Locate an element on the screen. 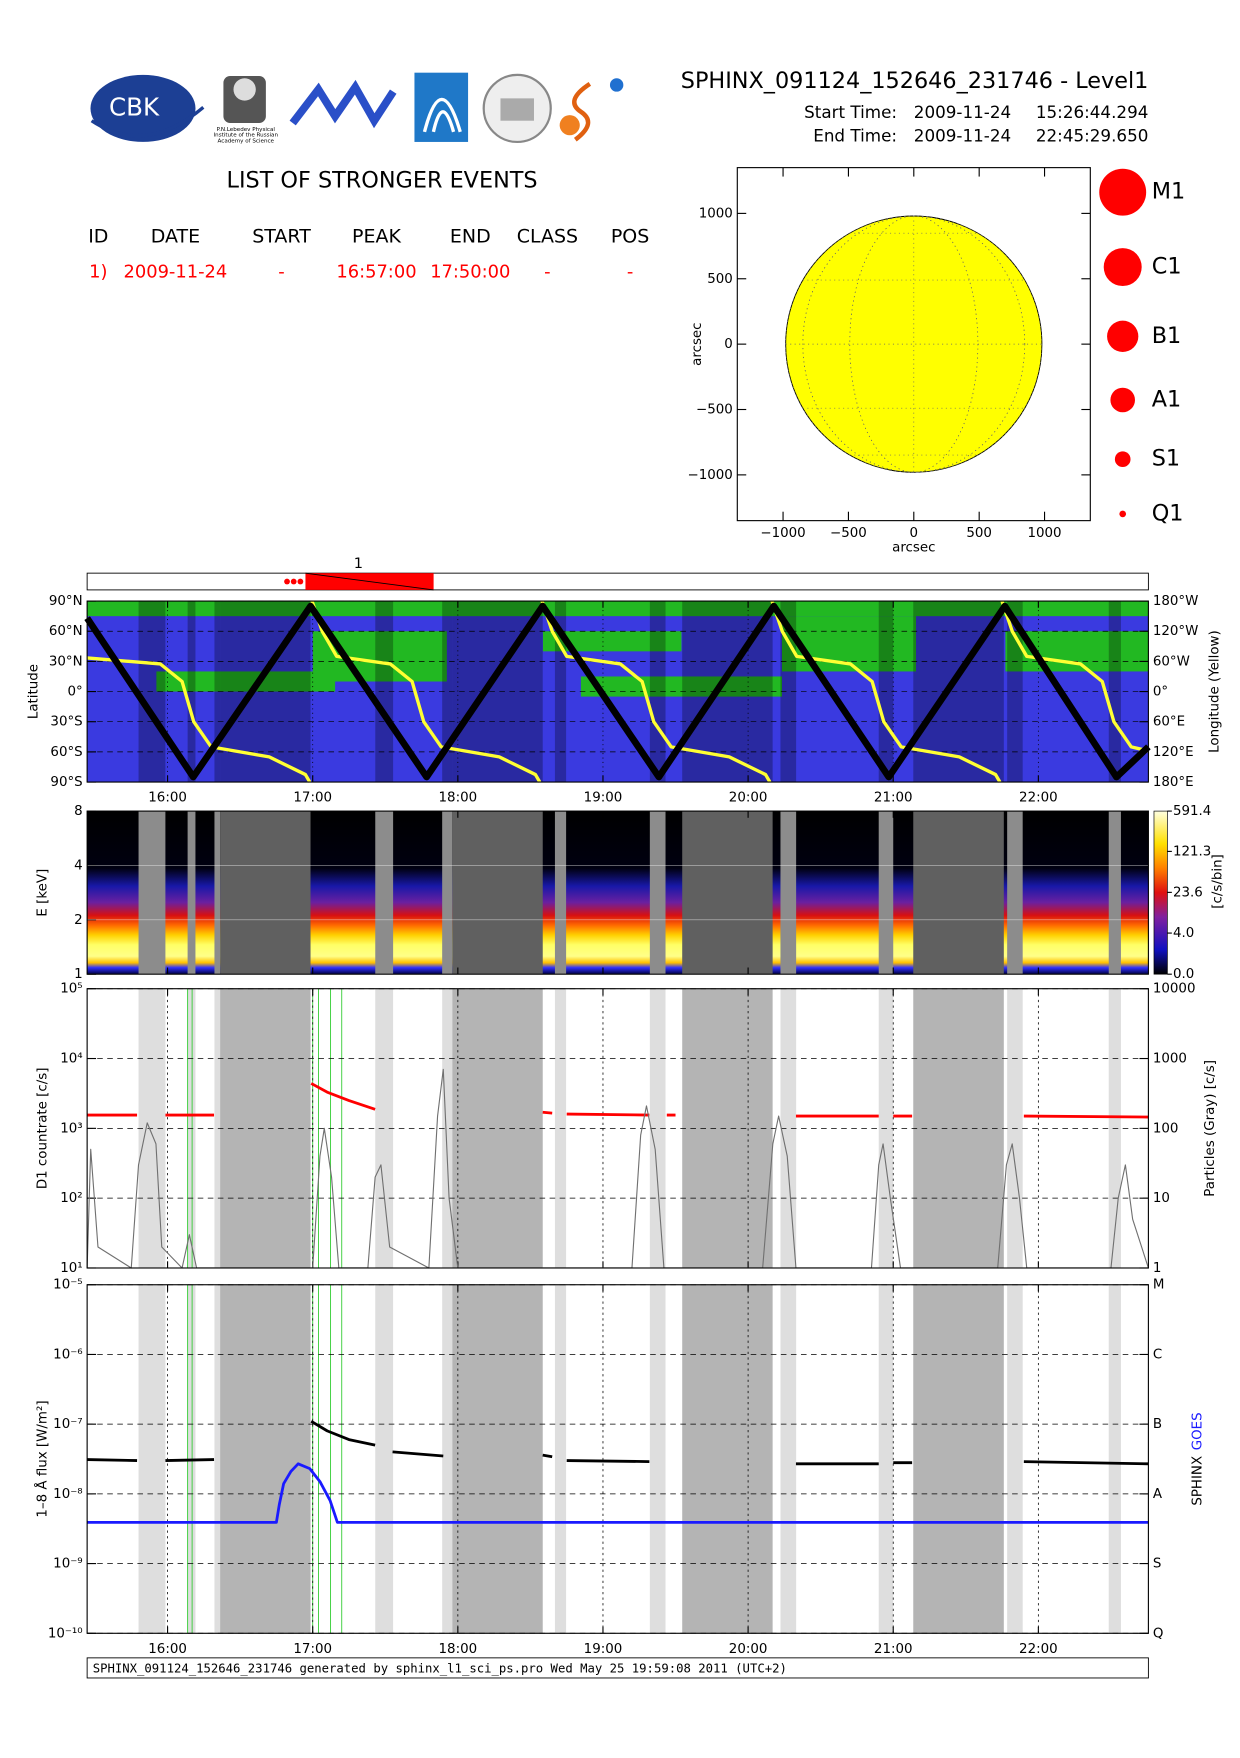 The height and width of the screenshot is (1758, 1240). end-time: 22:45:29.650 is located at coordinates (1092, 135).